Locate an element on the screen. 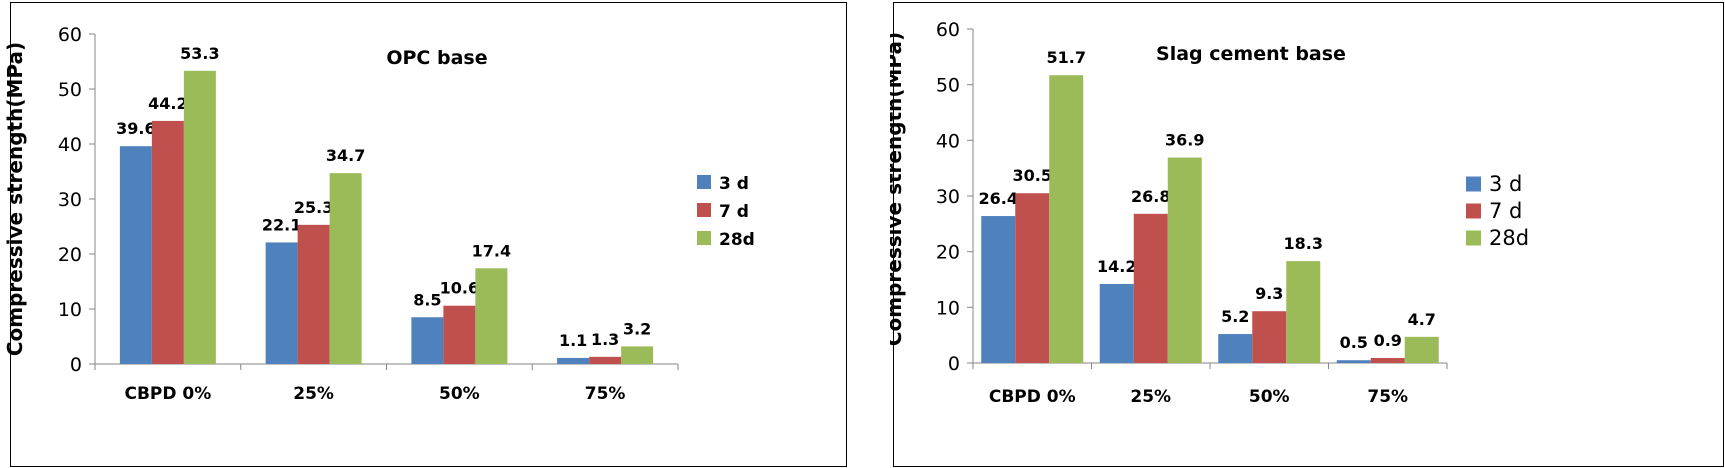 The width and height of the screenshot is (1725, 468). data-label: 5.2 is located at coordinates (1235, 316).